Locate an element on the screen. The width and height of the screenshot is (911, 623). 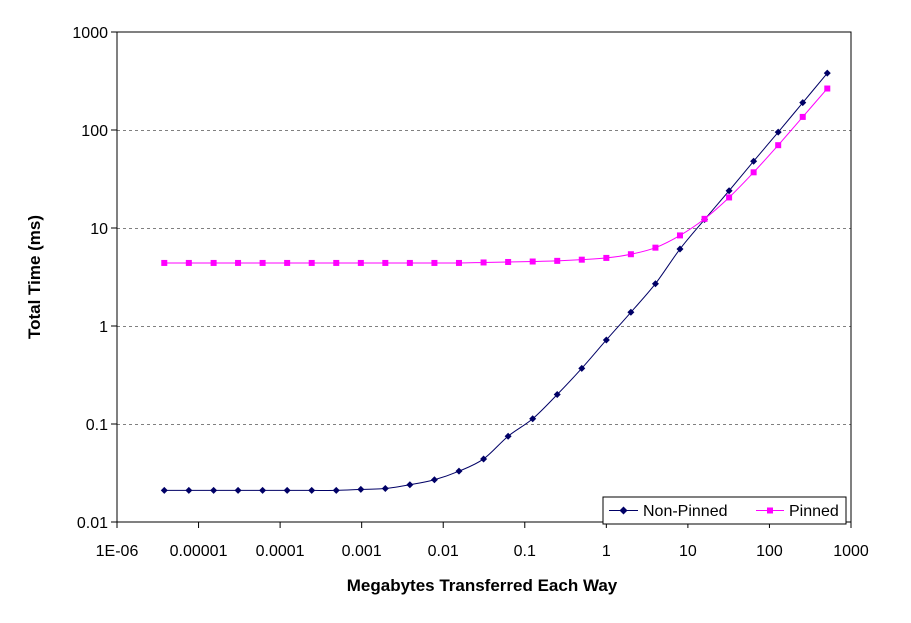
x-axis: 1E-06 0.00001 0.0001 0.001 0.01 0.1 1 10 100 1000 is located at coordinates (482, 541).